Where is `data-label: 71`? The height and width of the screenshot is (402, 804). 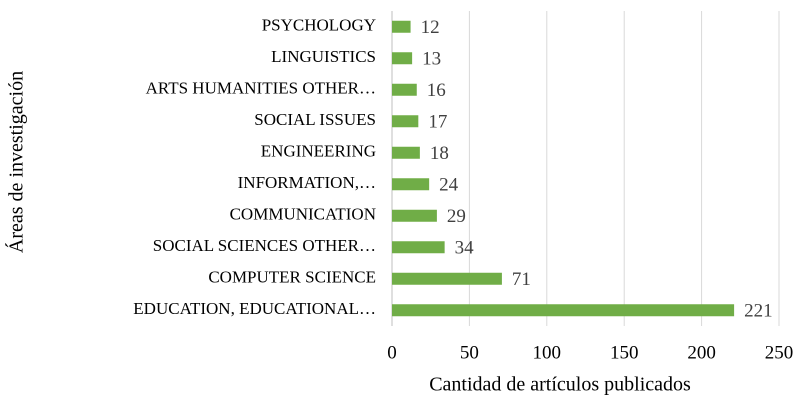
data-label: 71 is located at coordinates (521, 279).